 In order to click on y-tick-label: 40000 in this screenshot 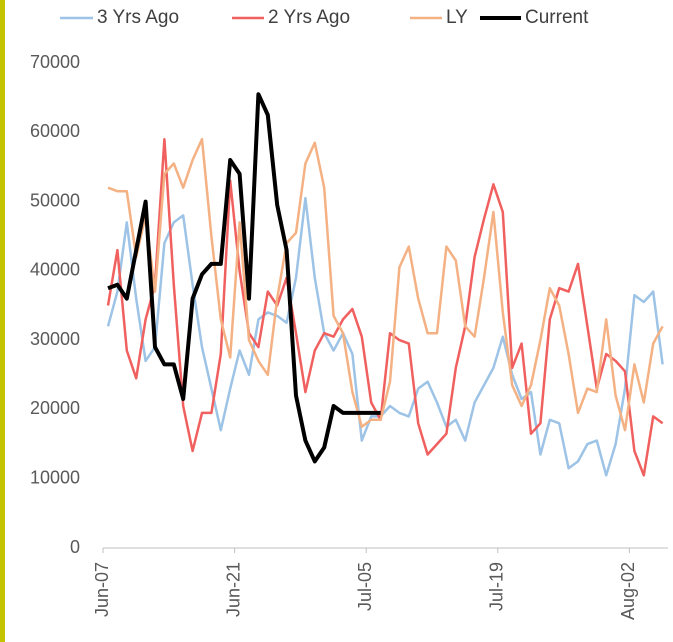, I will do `click(55, 270)`.